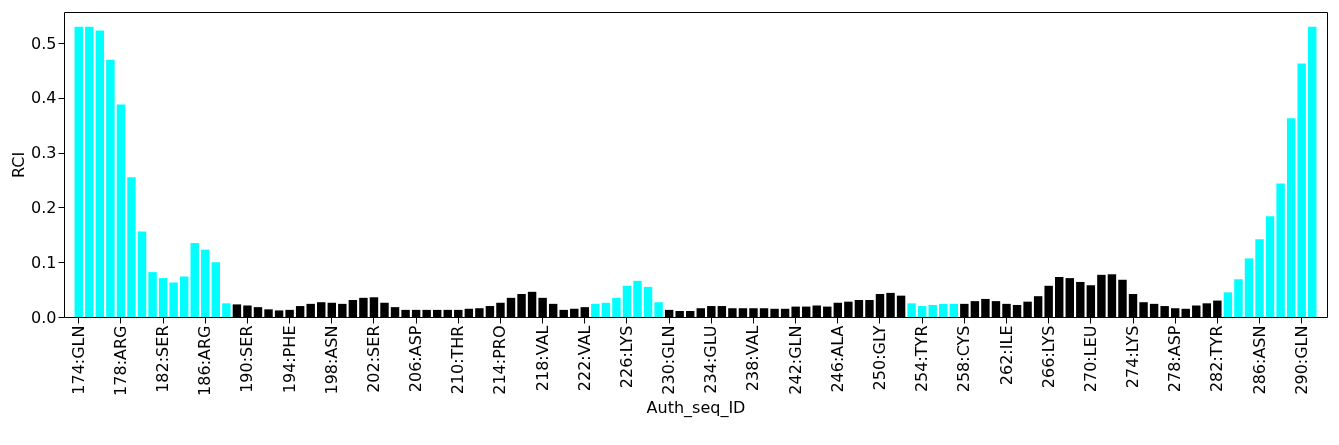  I want to click on x-tick-label: 218:VAL, so click(542, 358).